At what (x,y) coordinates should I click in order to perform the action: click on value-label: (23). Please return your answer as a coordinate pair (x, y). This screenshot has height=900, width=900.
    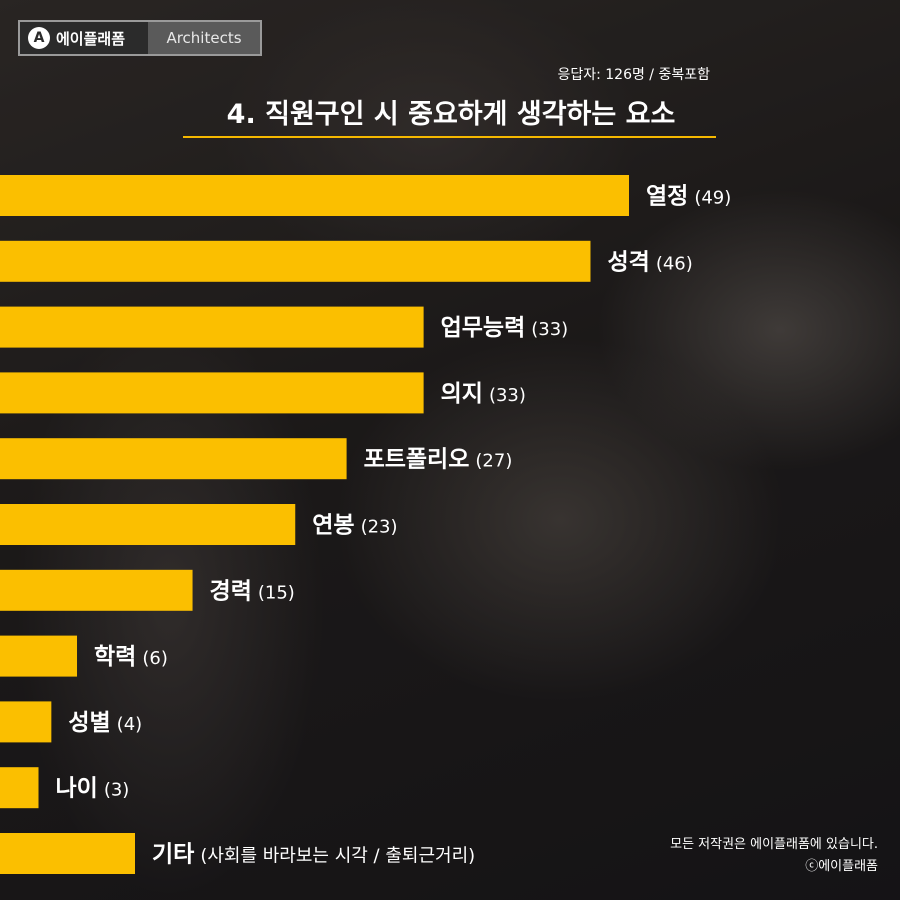
    Looking at the image, I should click on (379, 527).